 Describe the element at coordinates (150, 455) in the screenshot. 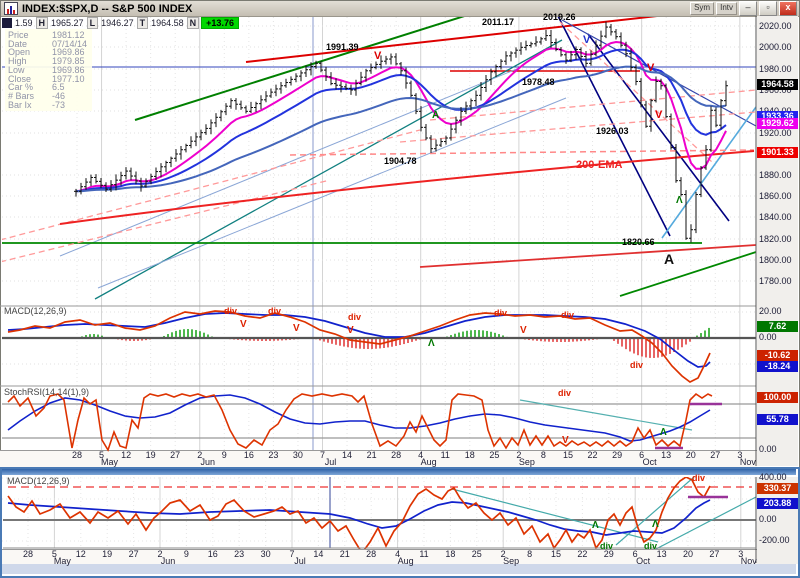

I see `date-label: 19` at that location.